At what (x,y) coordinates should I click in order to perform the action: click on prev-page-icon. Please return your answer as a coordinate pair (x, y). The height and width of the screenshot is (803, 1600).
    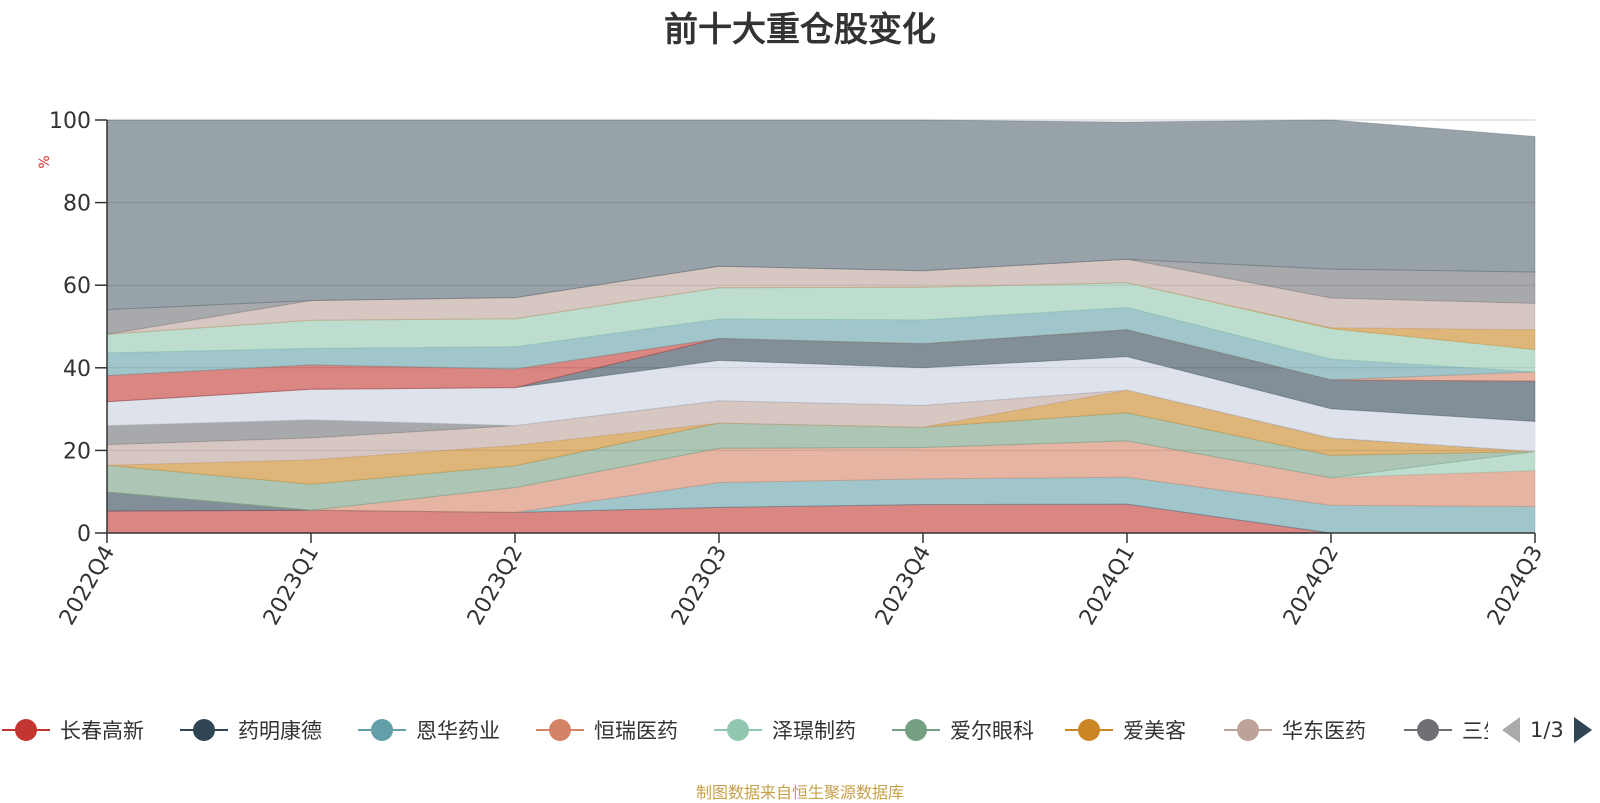
    Looking at the image, I should click on (1511, 730).